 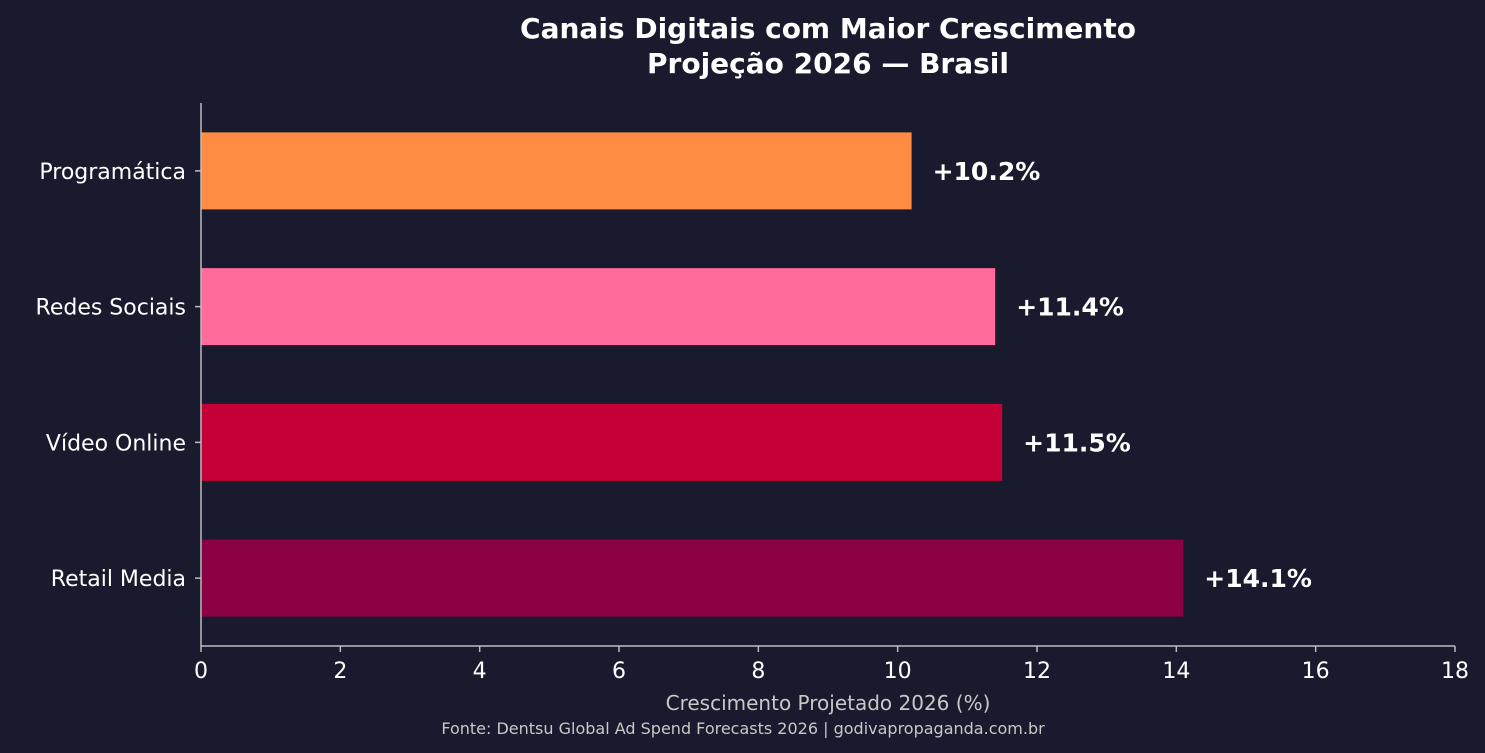 I want to click on x-tick-label-18: 18, so click(x=1455, y=671).